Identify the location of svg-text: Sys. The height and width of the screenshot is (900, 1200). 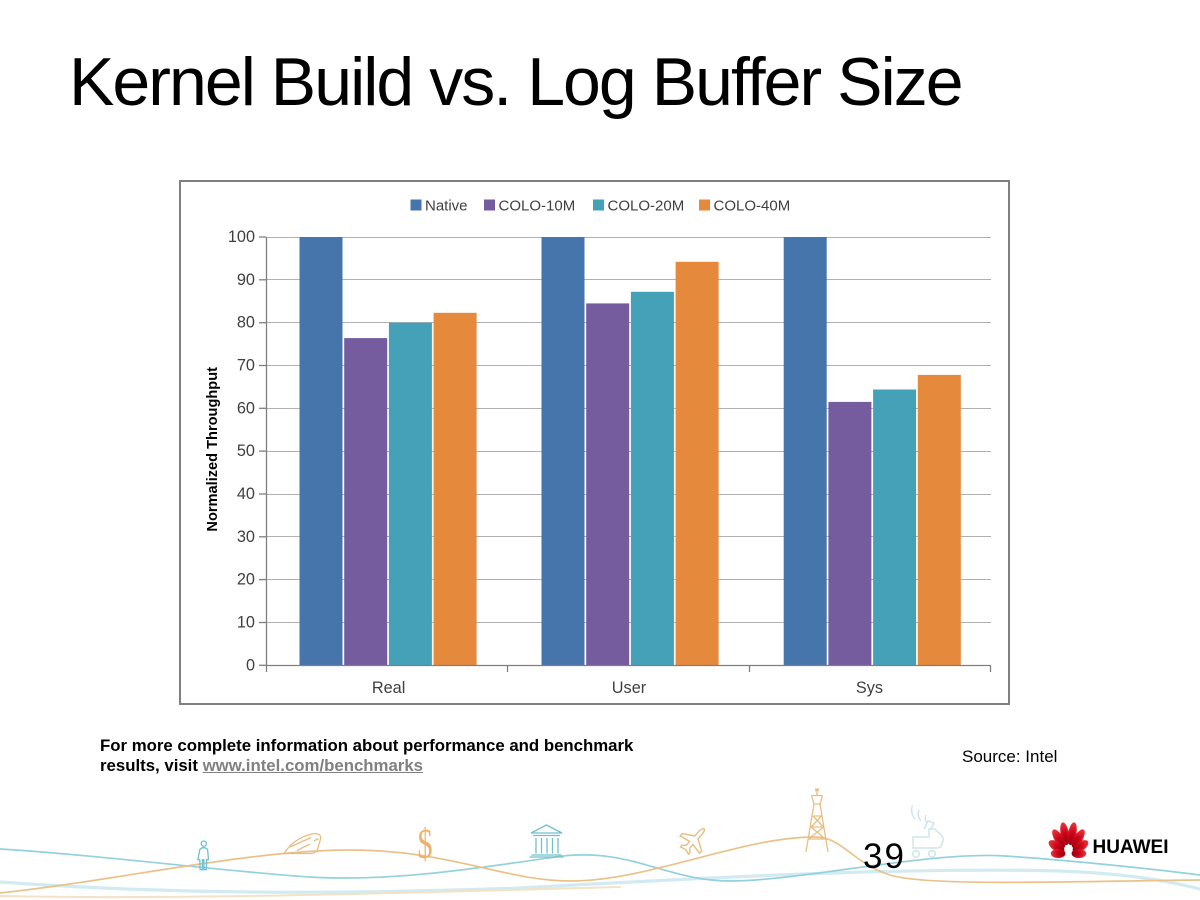
(869, 688).